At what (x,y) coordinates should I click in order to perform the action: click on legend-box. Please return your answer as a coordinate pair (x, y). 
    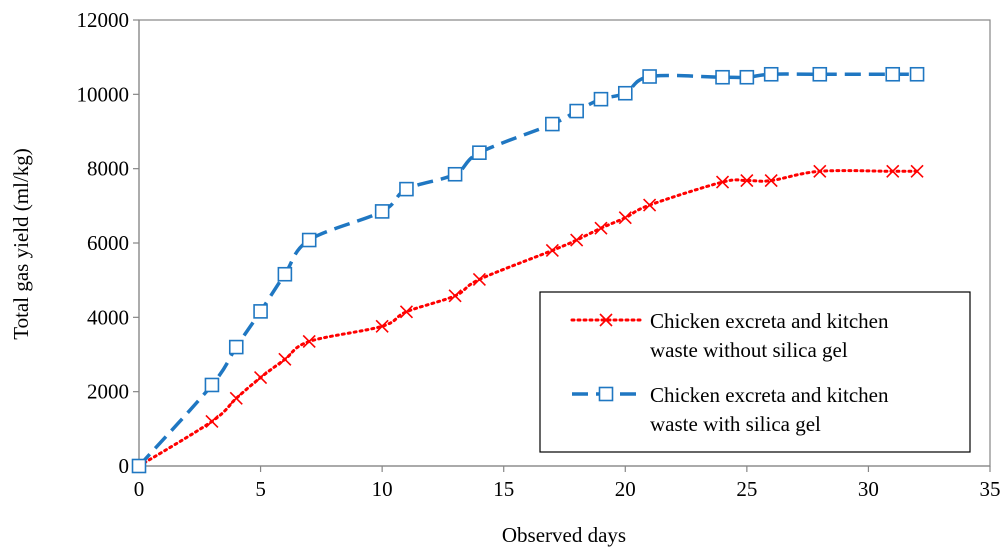
    Looking at the image, I should click on (755, 372).